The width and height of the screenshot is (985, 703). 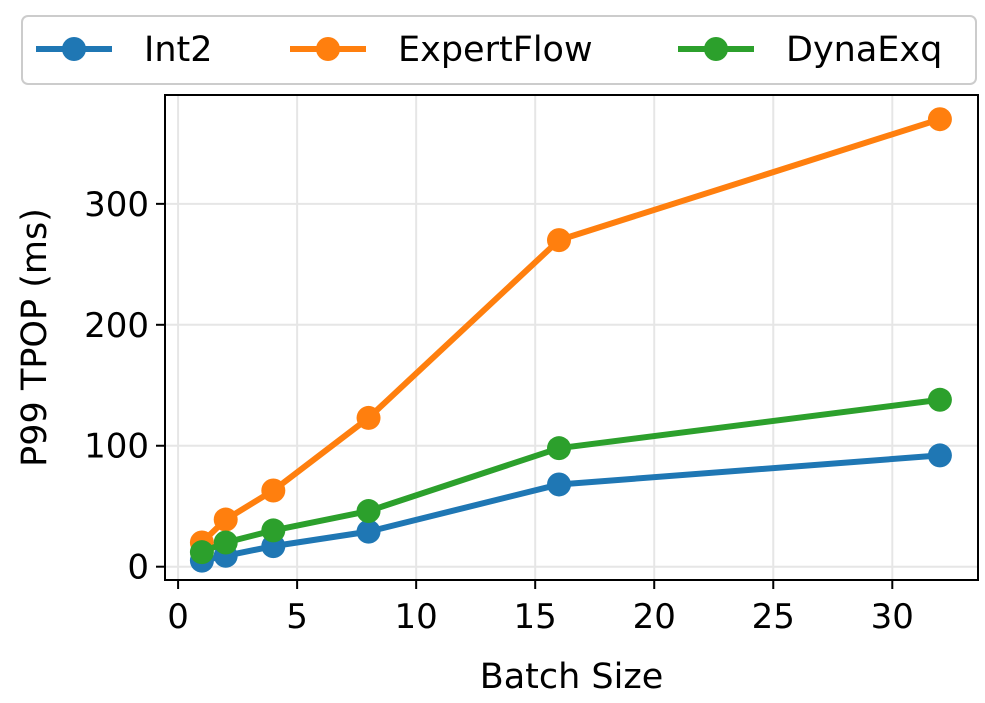 What do you see at coordinates (116, 326) in the screenshot?
I see `y-tick-label: 200` at bounding box center [116, 326].